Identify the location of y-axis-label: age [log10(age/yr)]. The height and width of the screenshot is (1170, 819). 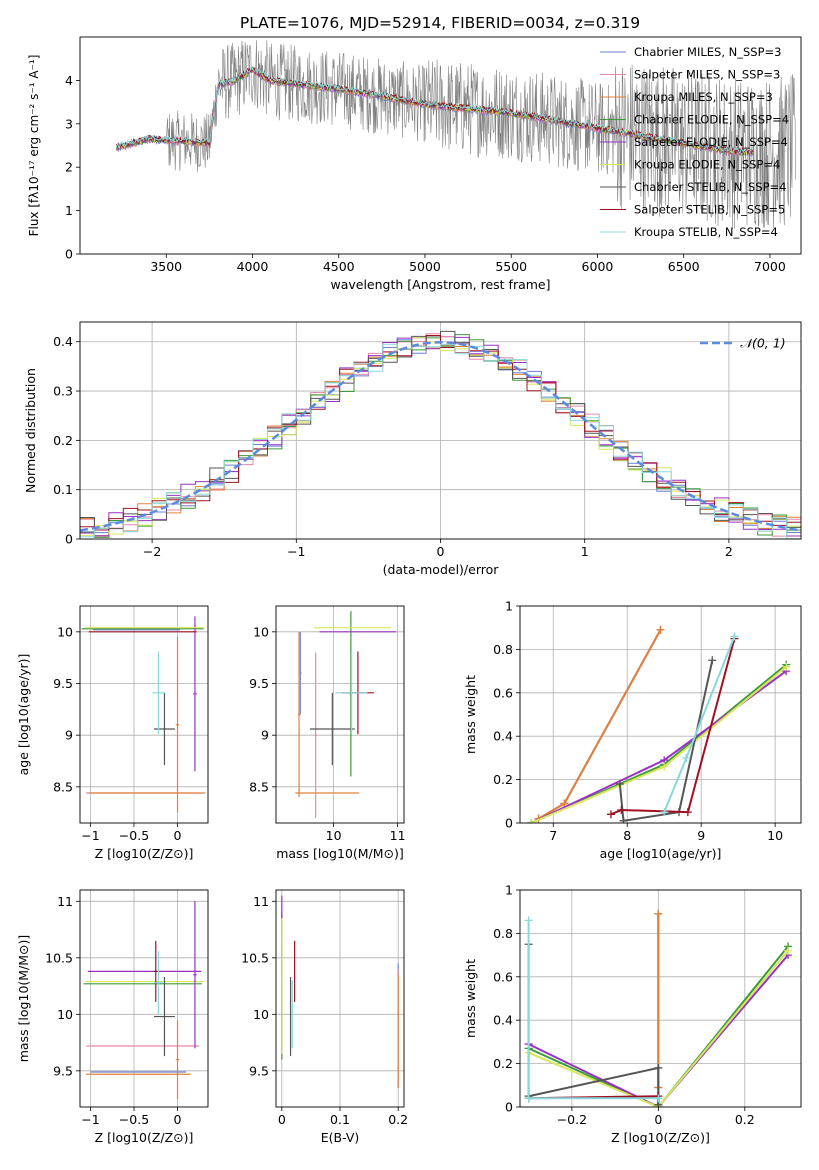
(23, 715).